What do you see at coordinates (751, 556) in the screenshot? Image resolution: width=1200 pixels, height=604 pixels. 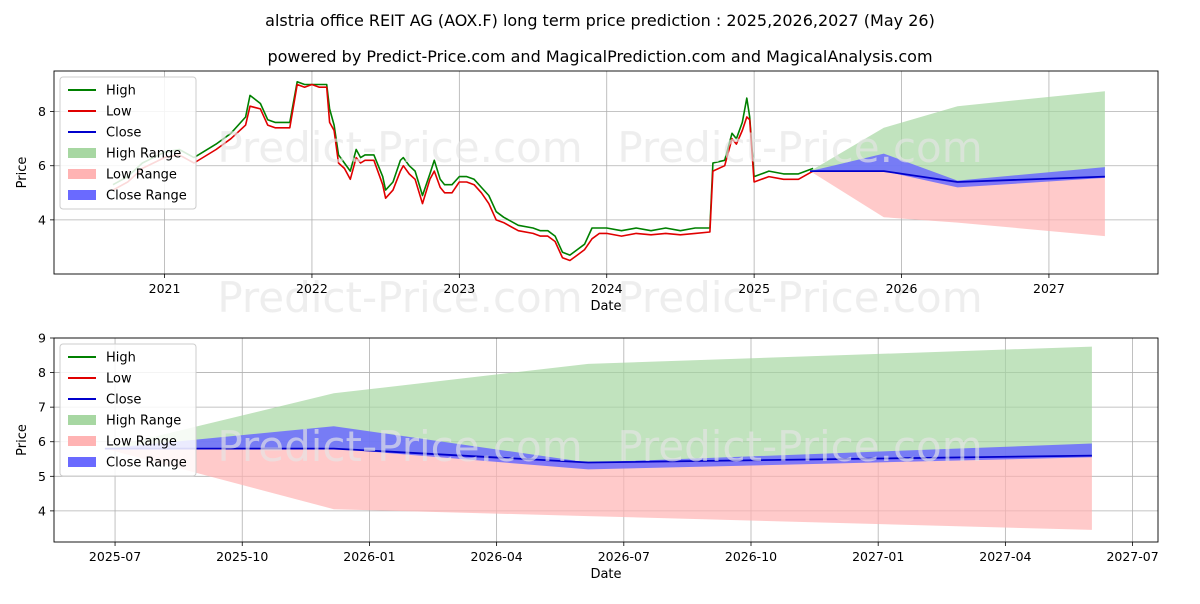 I see `x-tick-label: 2026-10` at bounding box center [751, 556].